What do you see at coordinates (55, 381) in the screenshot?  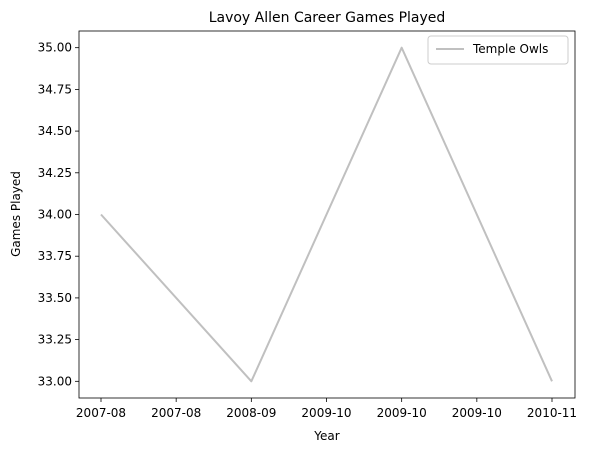 I see `y-tick-label: 33.00` at bounding box center [55, 381].